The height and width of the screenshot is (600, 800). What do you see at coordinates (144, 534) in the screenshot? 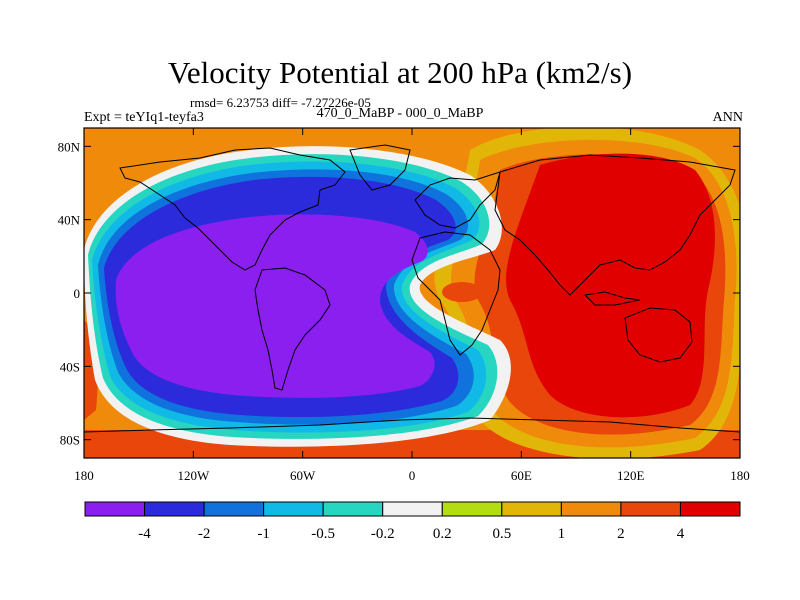
I see `colorbar-label: -4` at bounding box center [144, 534].